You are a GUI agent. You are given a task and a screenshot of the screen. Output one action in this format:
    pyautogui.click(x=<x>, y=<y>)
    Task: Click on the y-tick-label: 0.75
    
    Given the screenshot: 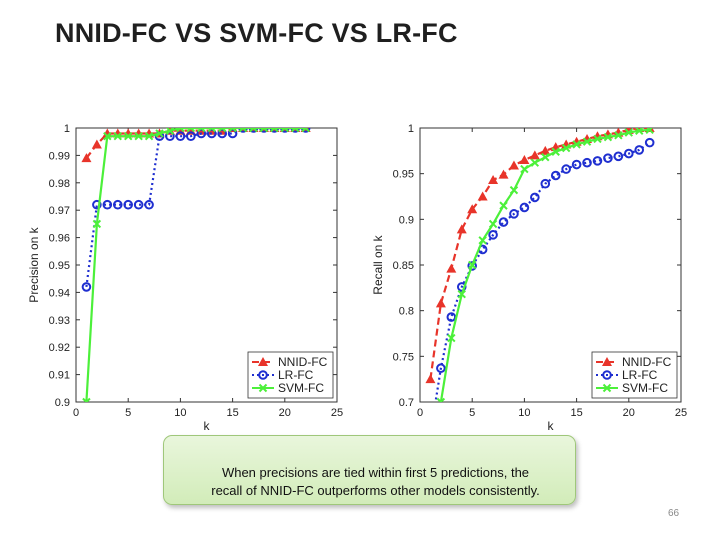 What is the action you would take?
    pyautogui.click(x=403, y=357)
    